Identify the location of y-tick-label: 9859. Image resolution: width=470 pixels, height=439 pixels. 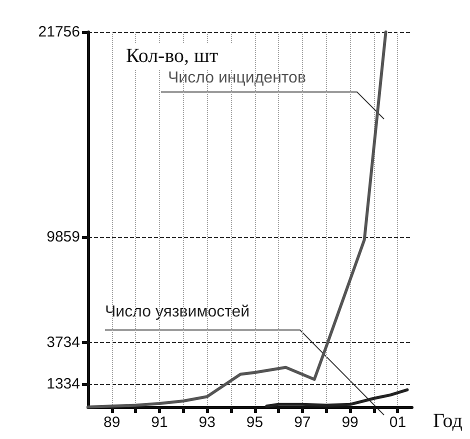
(63, 237).